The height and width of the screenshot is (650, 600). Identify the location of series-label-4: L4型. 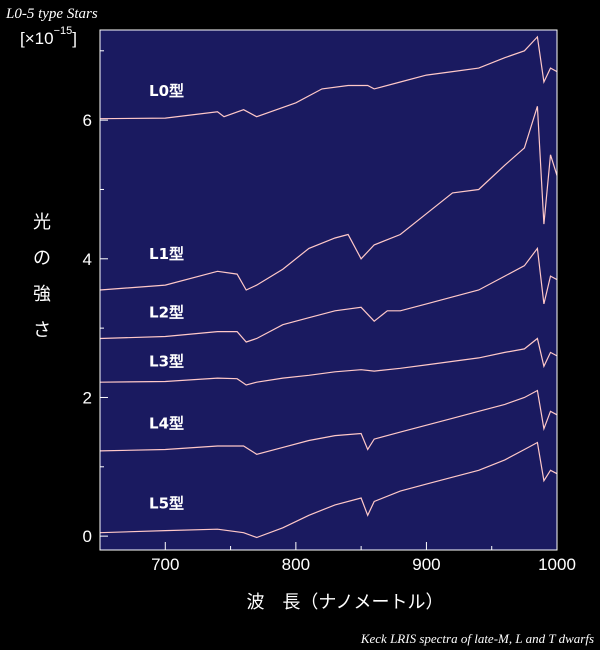
(166, 424).